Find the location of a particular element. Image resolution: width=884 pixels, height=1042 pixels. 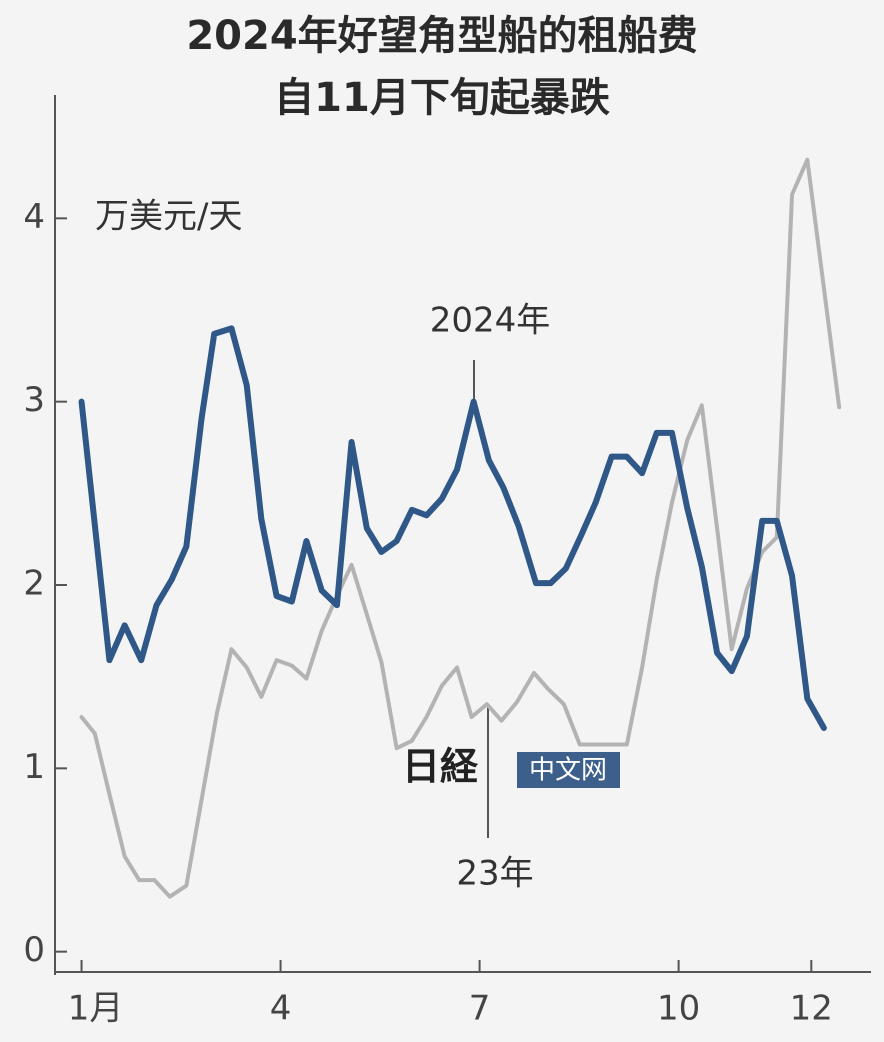

x-tick-label: 12 is located at coordinates (811, 1009).